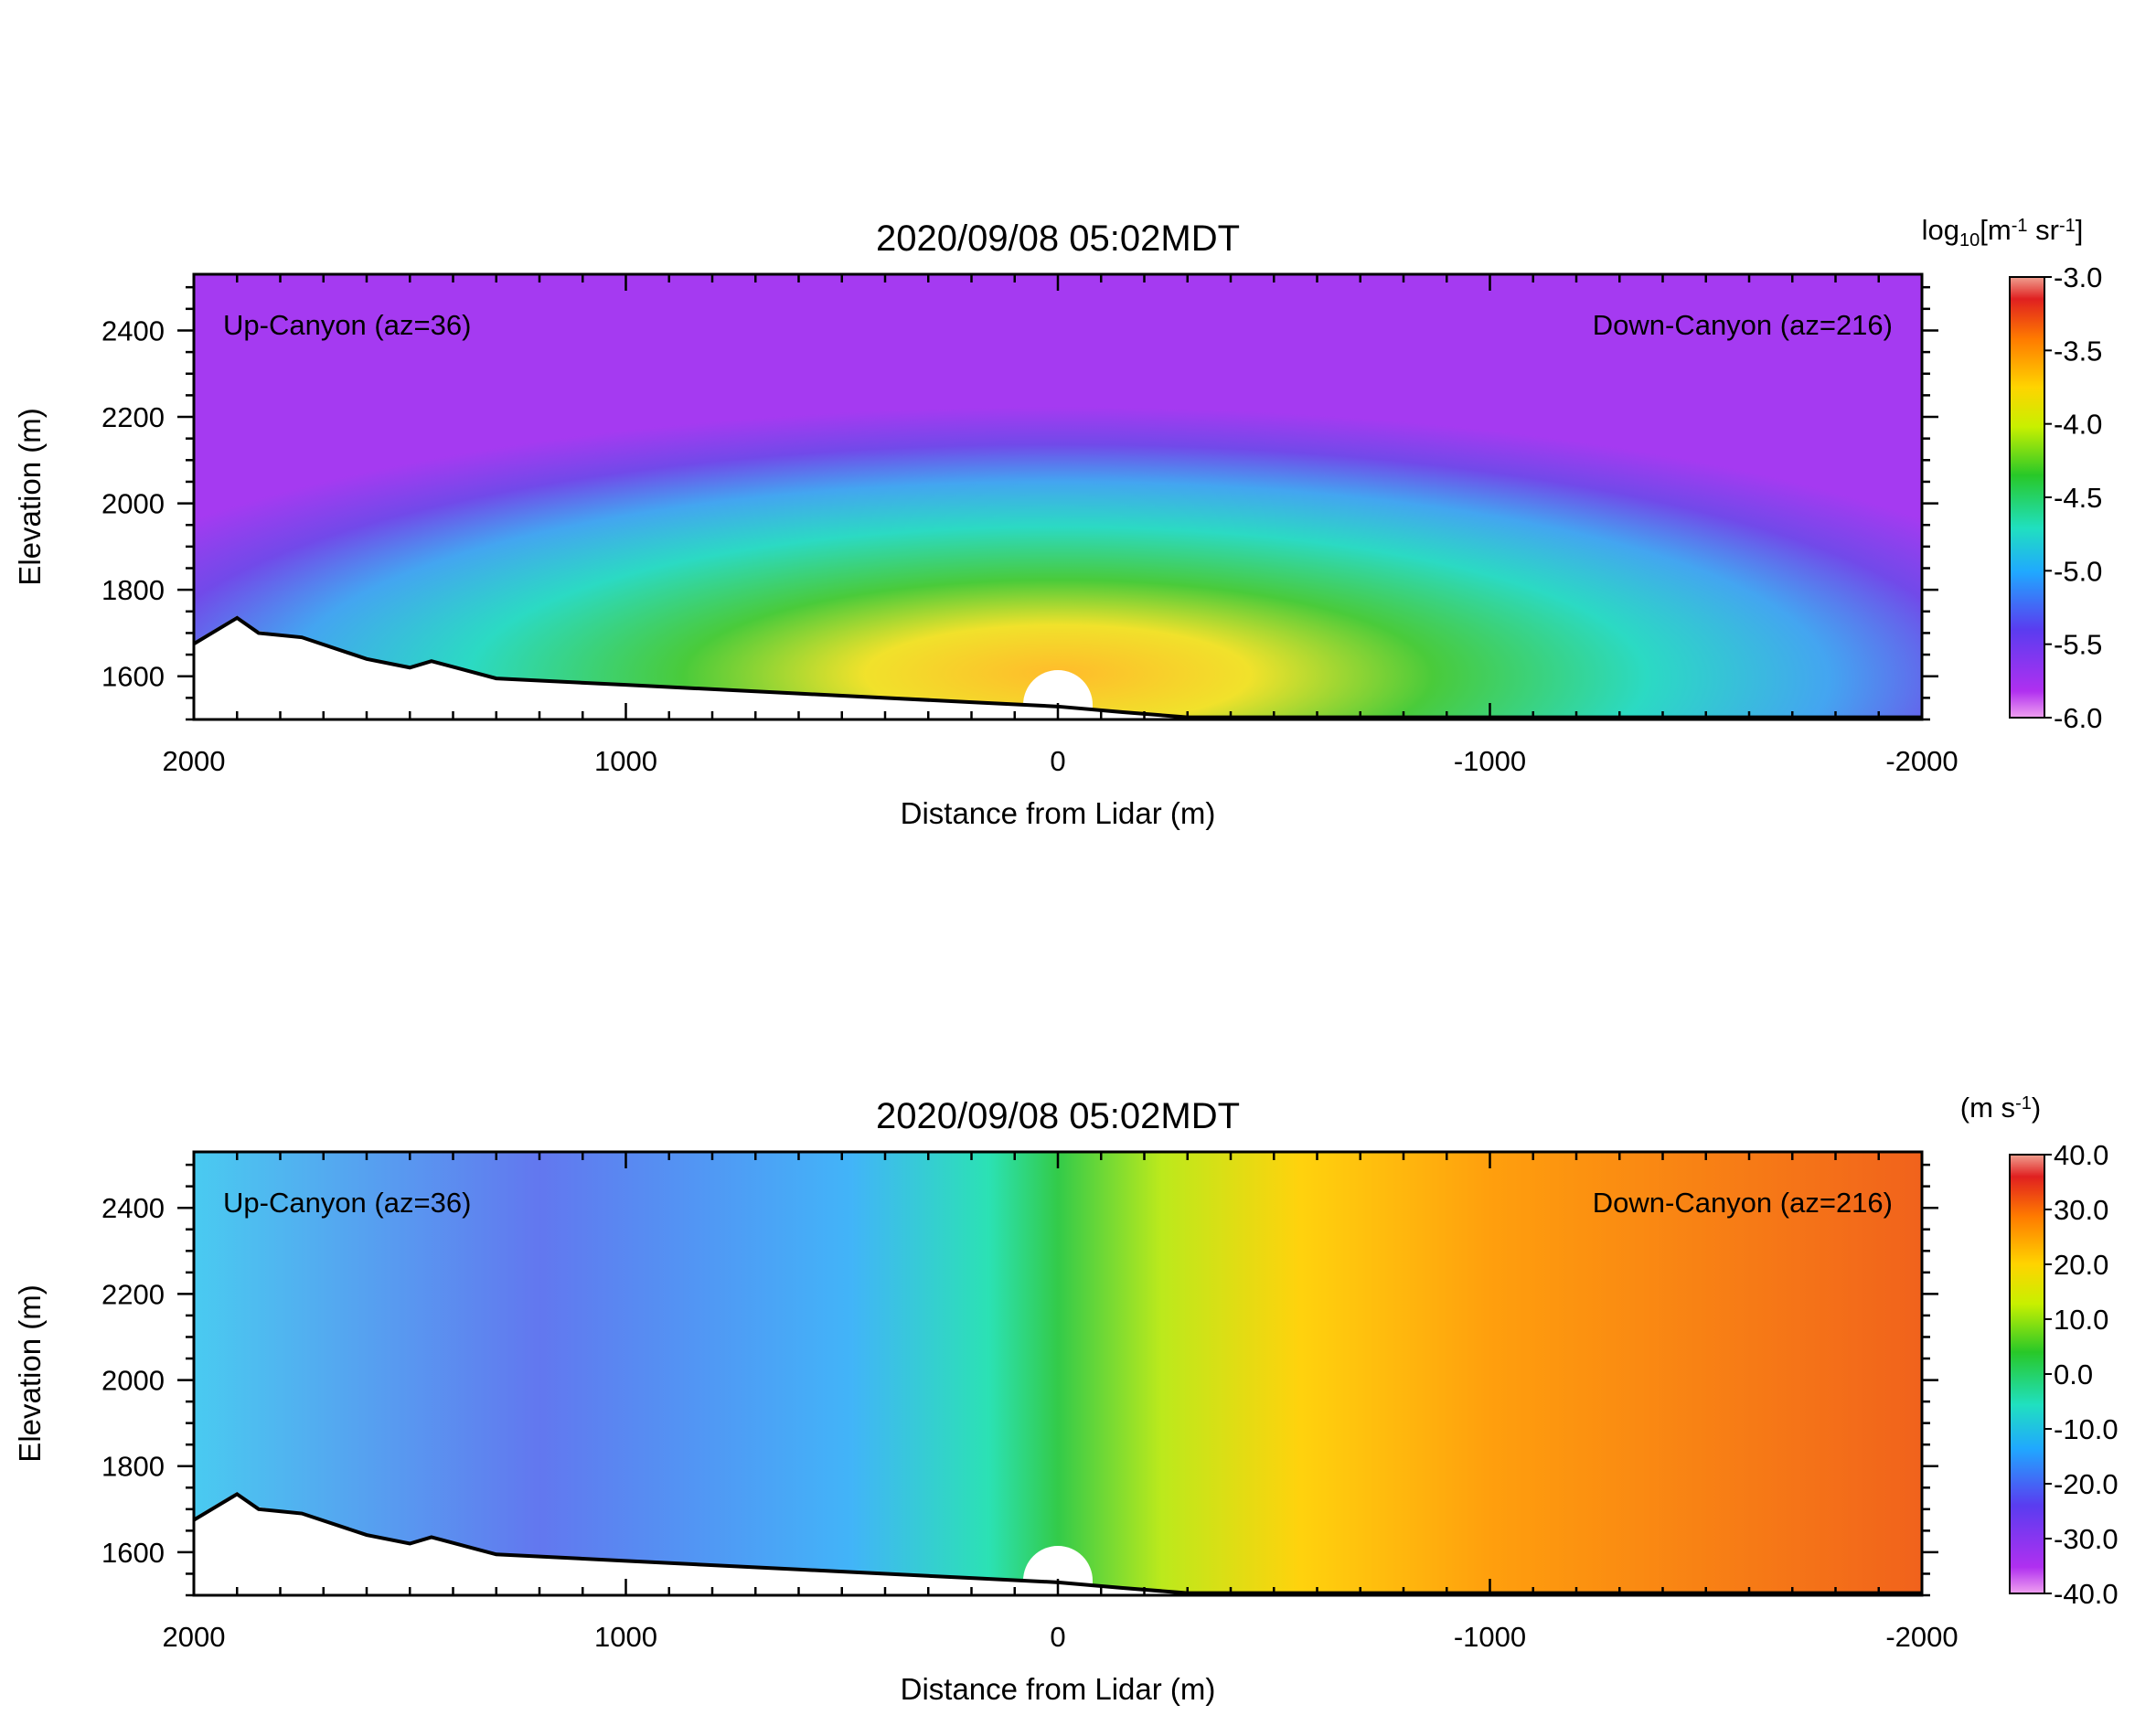 Image resolution: width=2156 pixels, height=1726 pixels. I want to click on colorbar-tick-label: 0.0, so click(2073, 1374).